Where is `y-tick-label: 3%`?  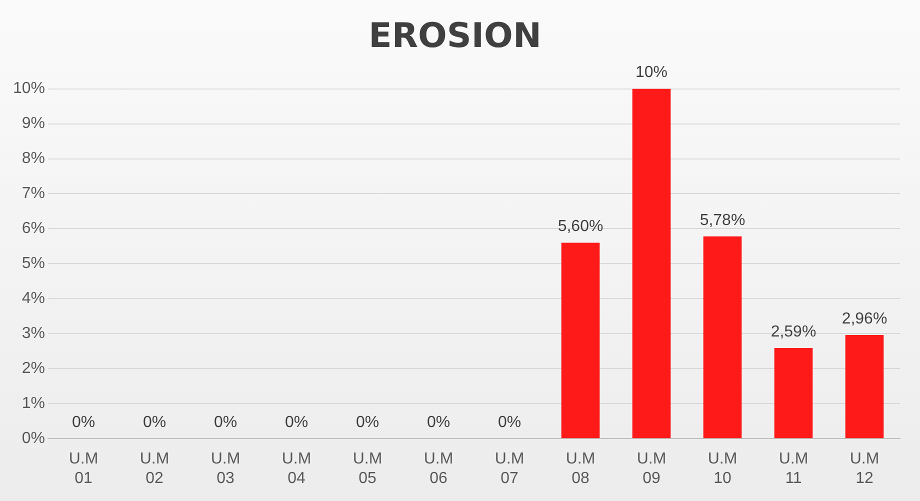
y-tick-label: 3% is located at coordinates (34, 333).